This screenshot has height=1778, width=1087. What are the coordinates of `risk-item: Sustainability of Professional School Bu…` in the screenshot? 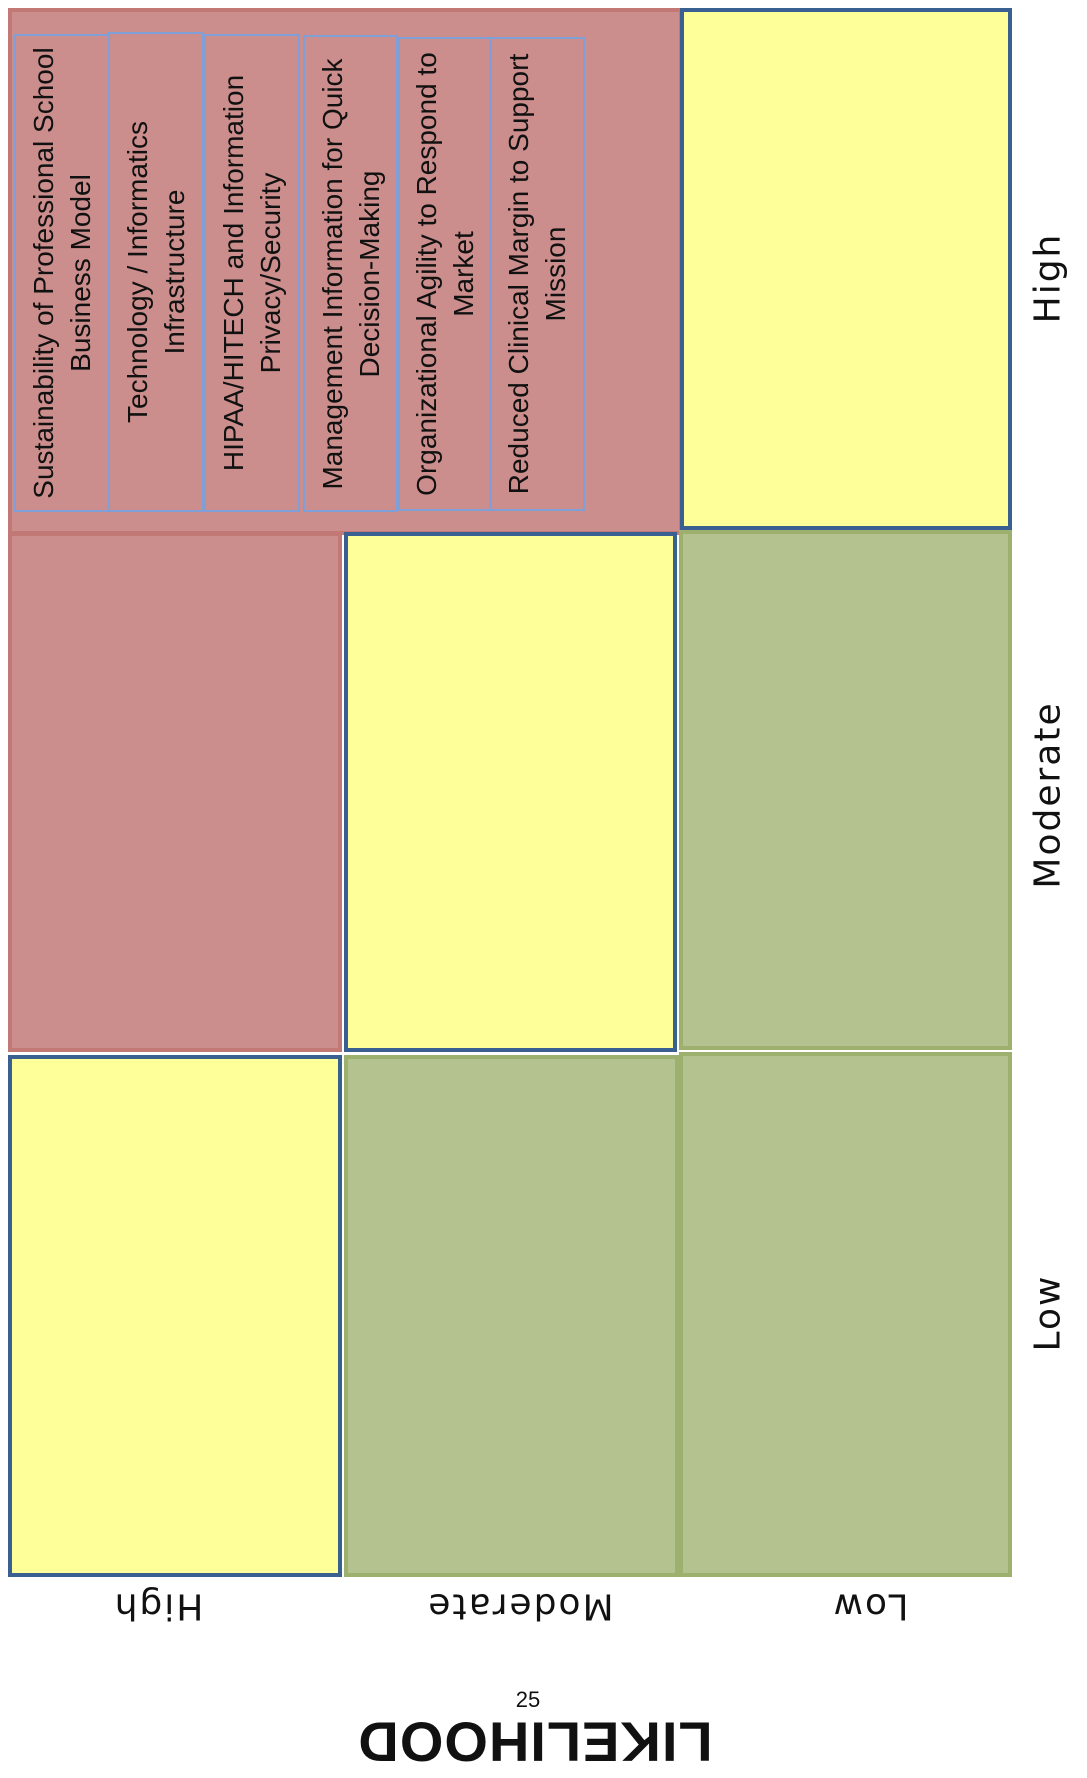 It's located at (62, 273).